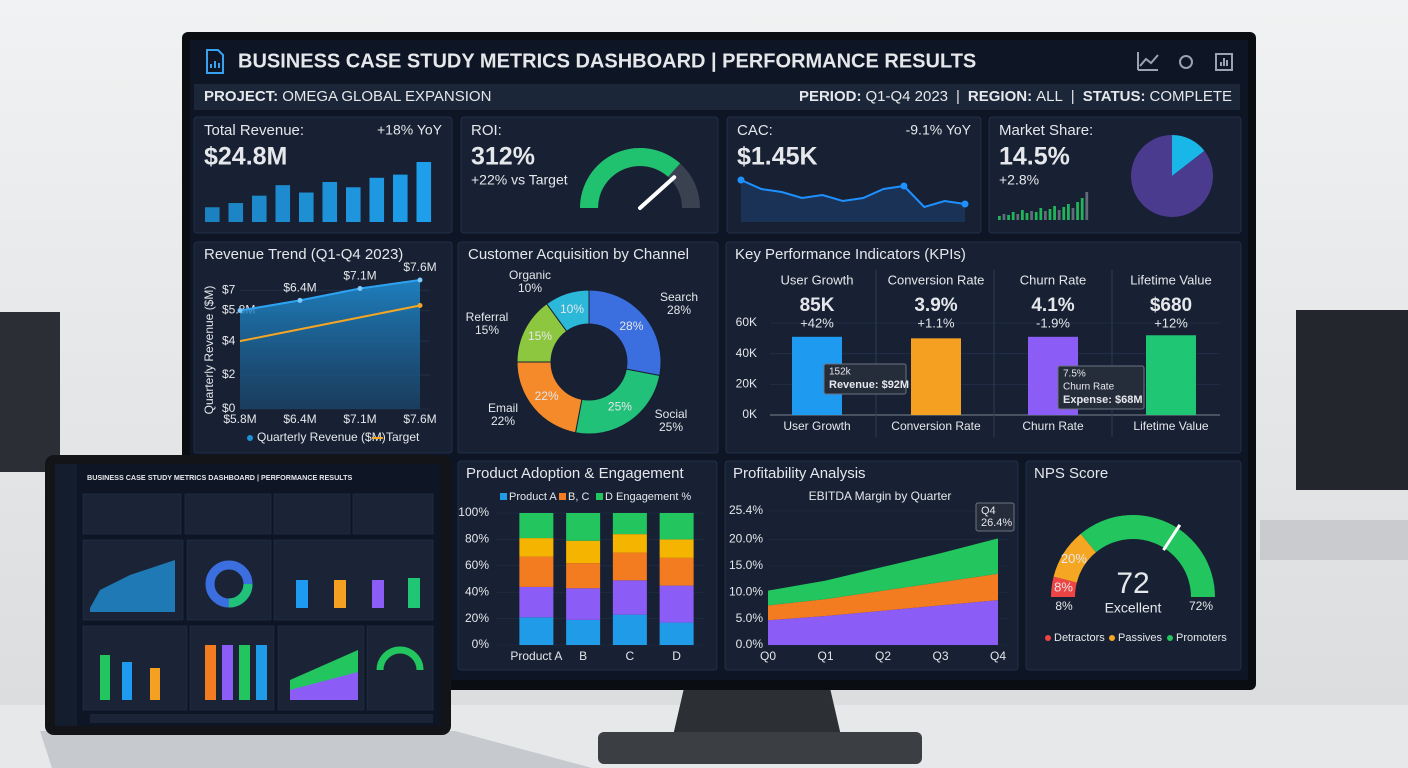 The height and width of the screenshot is (768, 1408). What do you see at coordinates (477, 618) in the screenshot?
I see `y-tick-label: 20%` at bounding box center [477, 618].